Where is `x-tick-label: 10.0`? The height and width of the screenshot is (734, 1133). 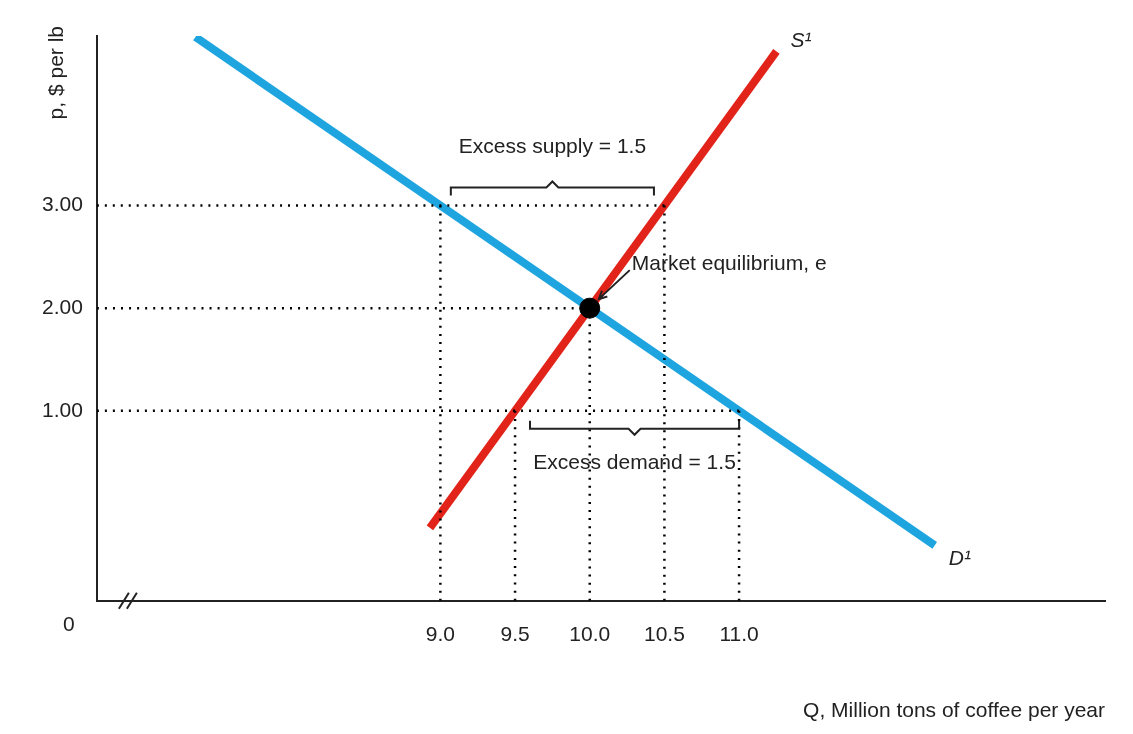
x-tick-label: 10.0 is located at coordinates (590, 634).